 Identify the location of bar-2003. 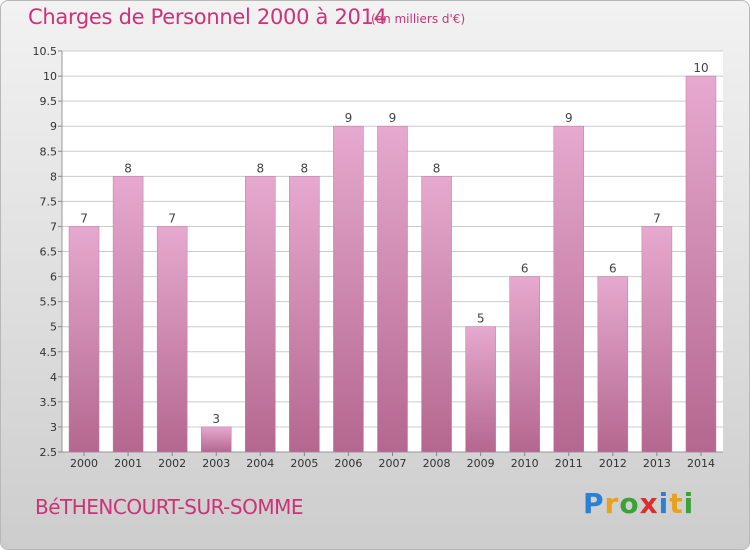
(216, 439).